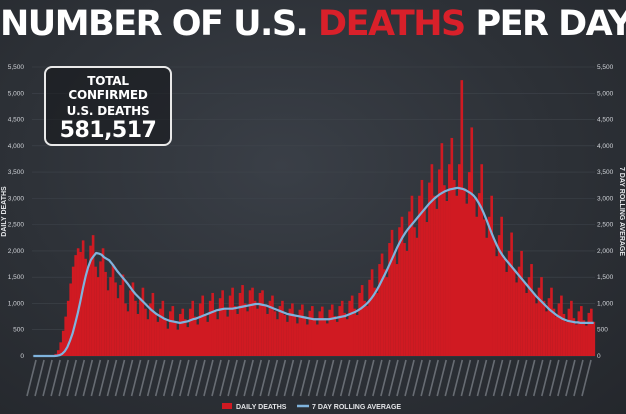 The height and width of the screenshot is (414, 626). What do you see at coordinates (16, 120) in the screenshot?
I see `y-tick-label-left: 4,500` at bounding box center [16, 120].